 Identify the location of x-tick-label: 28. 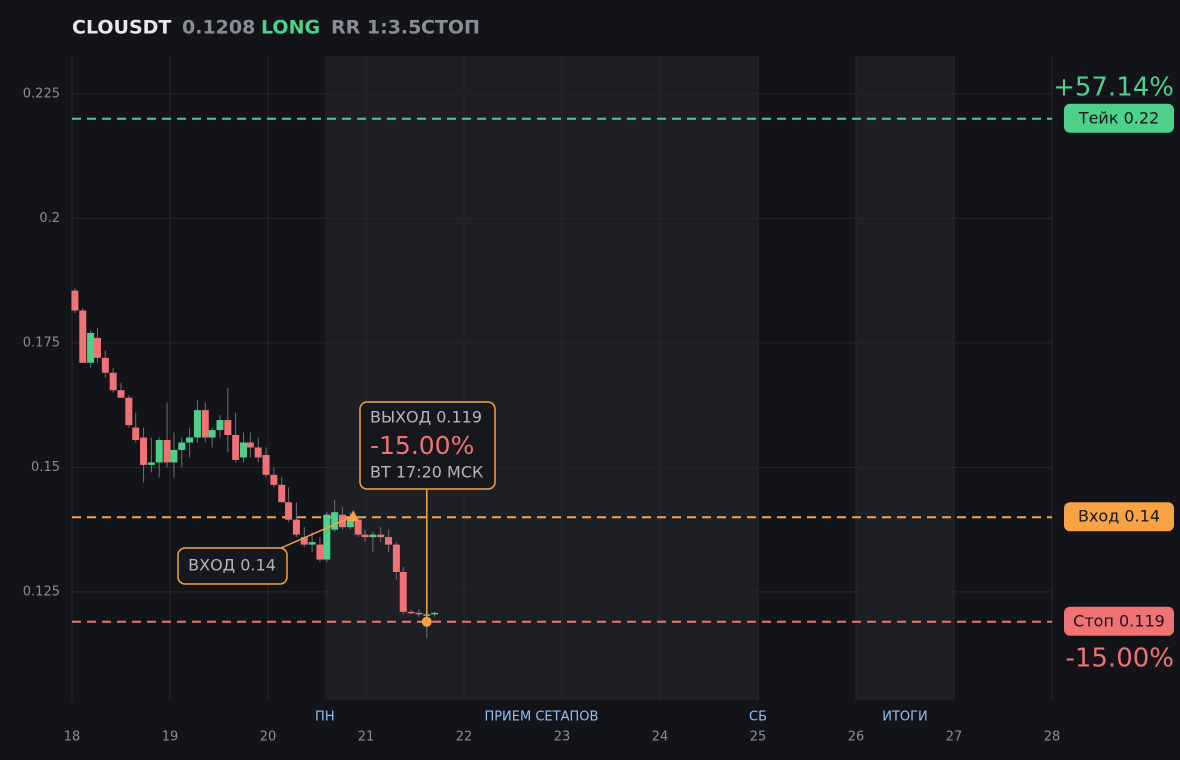
(1052, 737).